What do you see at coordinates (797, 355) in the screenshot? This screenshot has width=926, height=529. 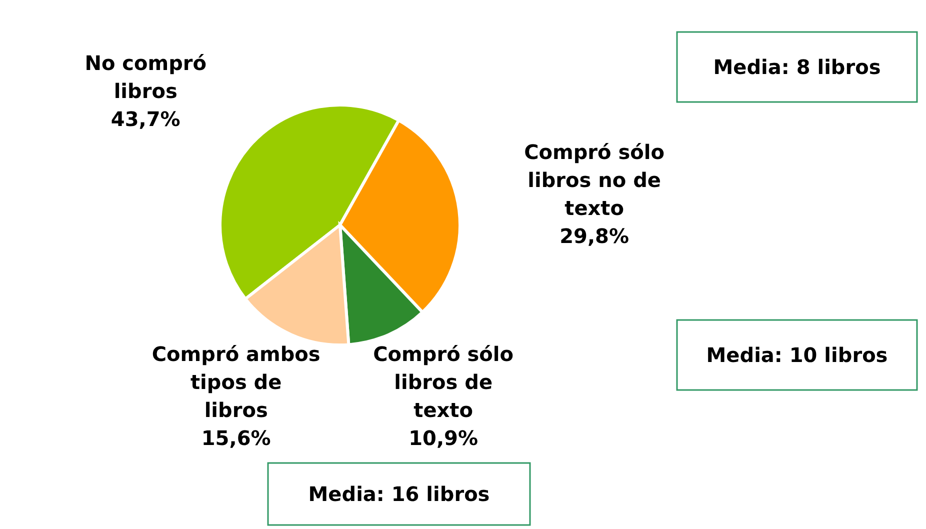 I see `text: Media: 10 libros` at bounding box center [797, 355].